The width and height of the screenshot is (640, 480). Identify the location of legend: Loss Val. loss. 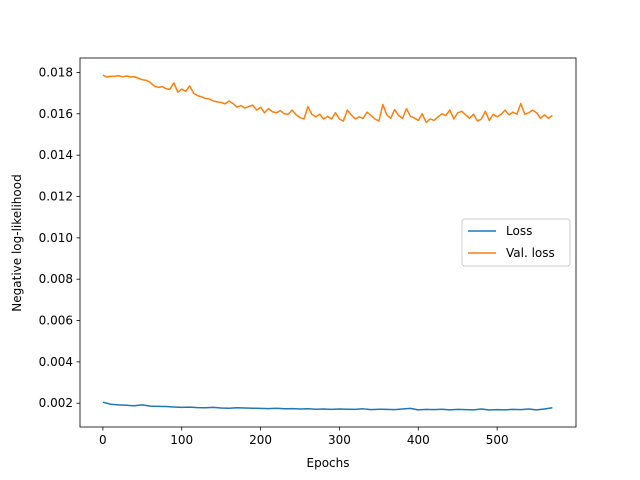
(516, 242).